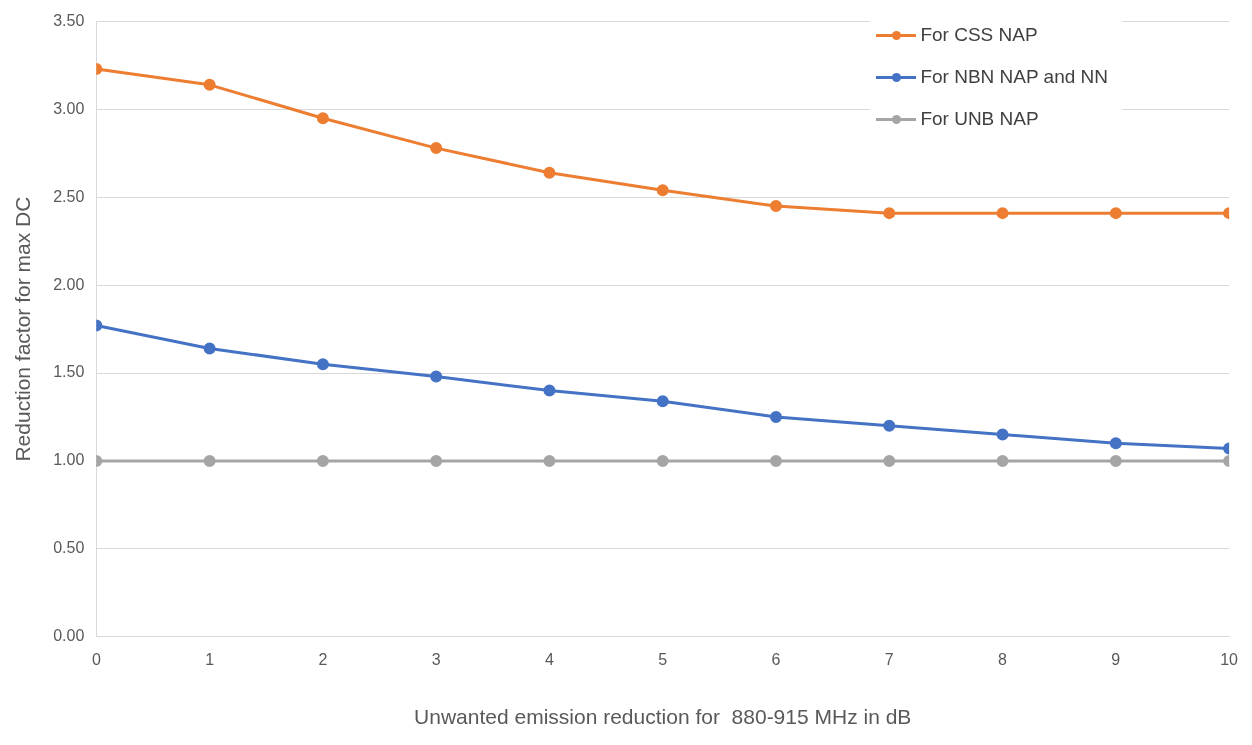 The image size is (1252, 745). Describe the element at coordinates (1116, 659) in the screenshot. I see `x-tick-label: 9` at that location.